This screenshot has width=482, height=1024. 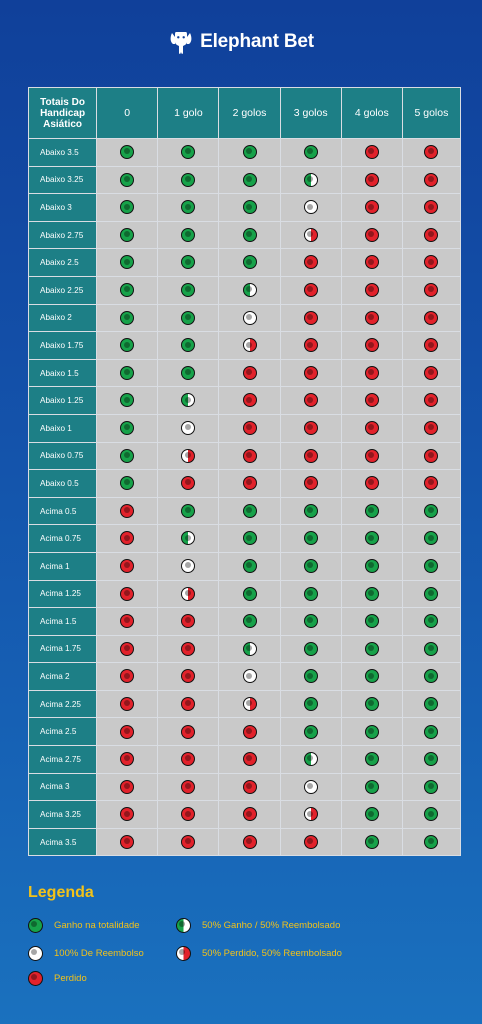 What do you see at coordinates (244, 318) in the screenshot?
I see `table-row: Abaixo 2` at bounding box center [244, 318].